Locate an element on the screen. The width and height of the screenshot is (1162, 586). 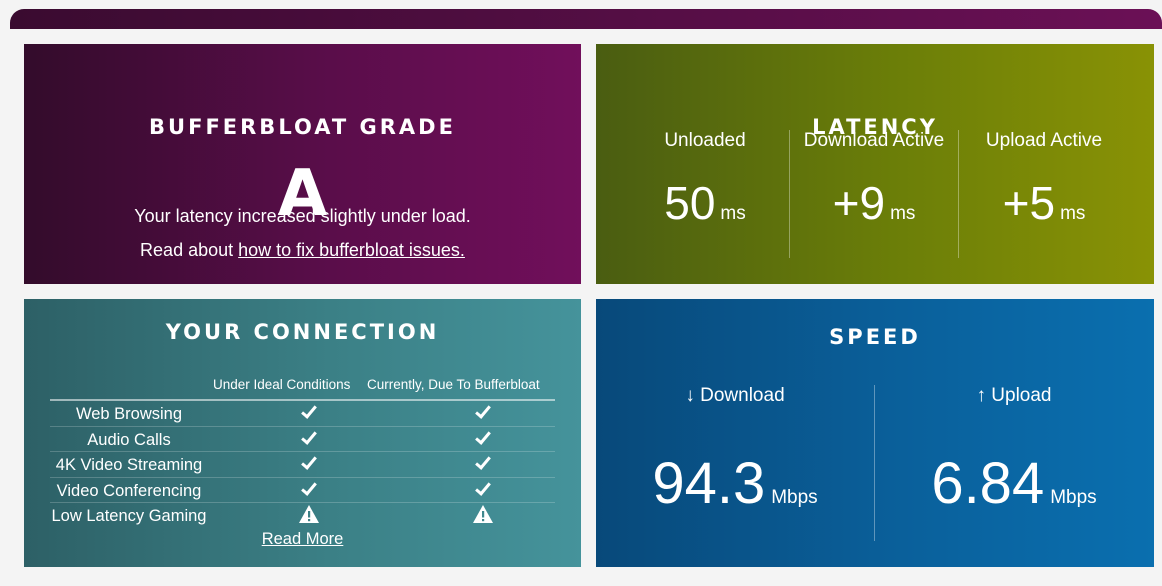
table-row: 4K Video Streaming is located at coordinates (302, 465).